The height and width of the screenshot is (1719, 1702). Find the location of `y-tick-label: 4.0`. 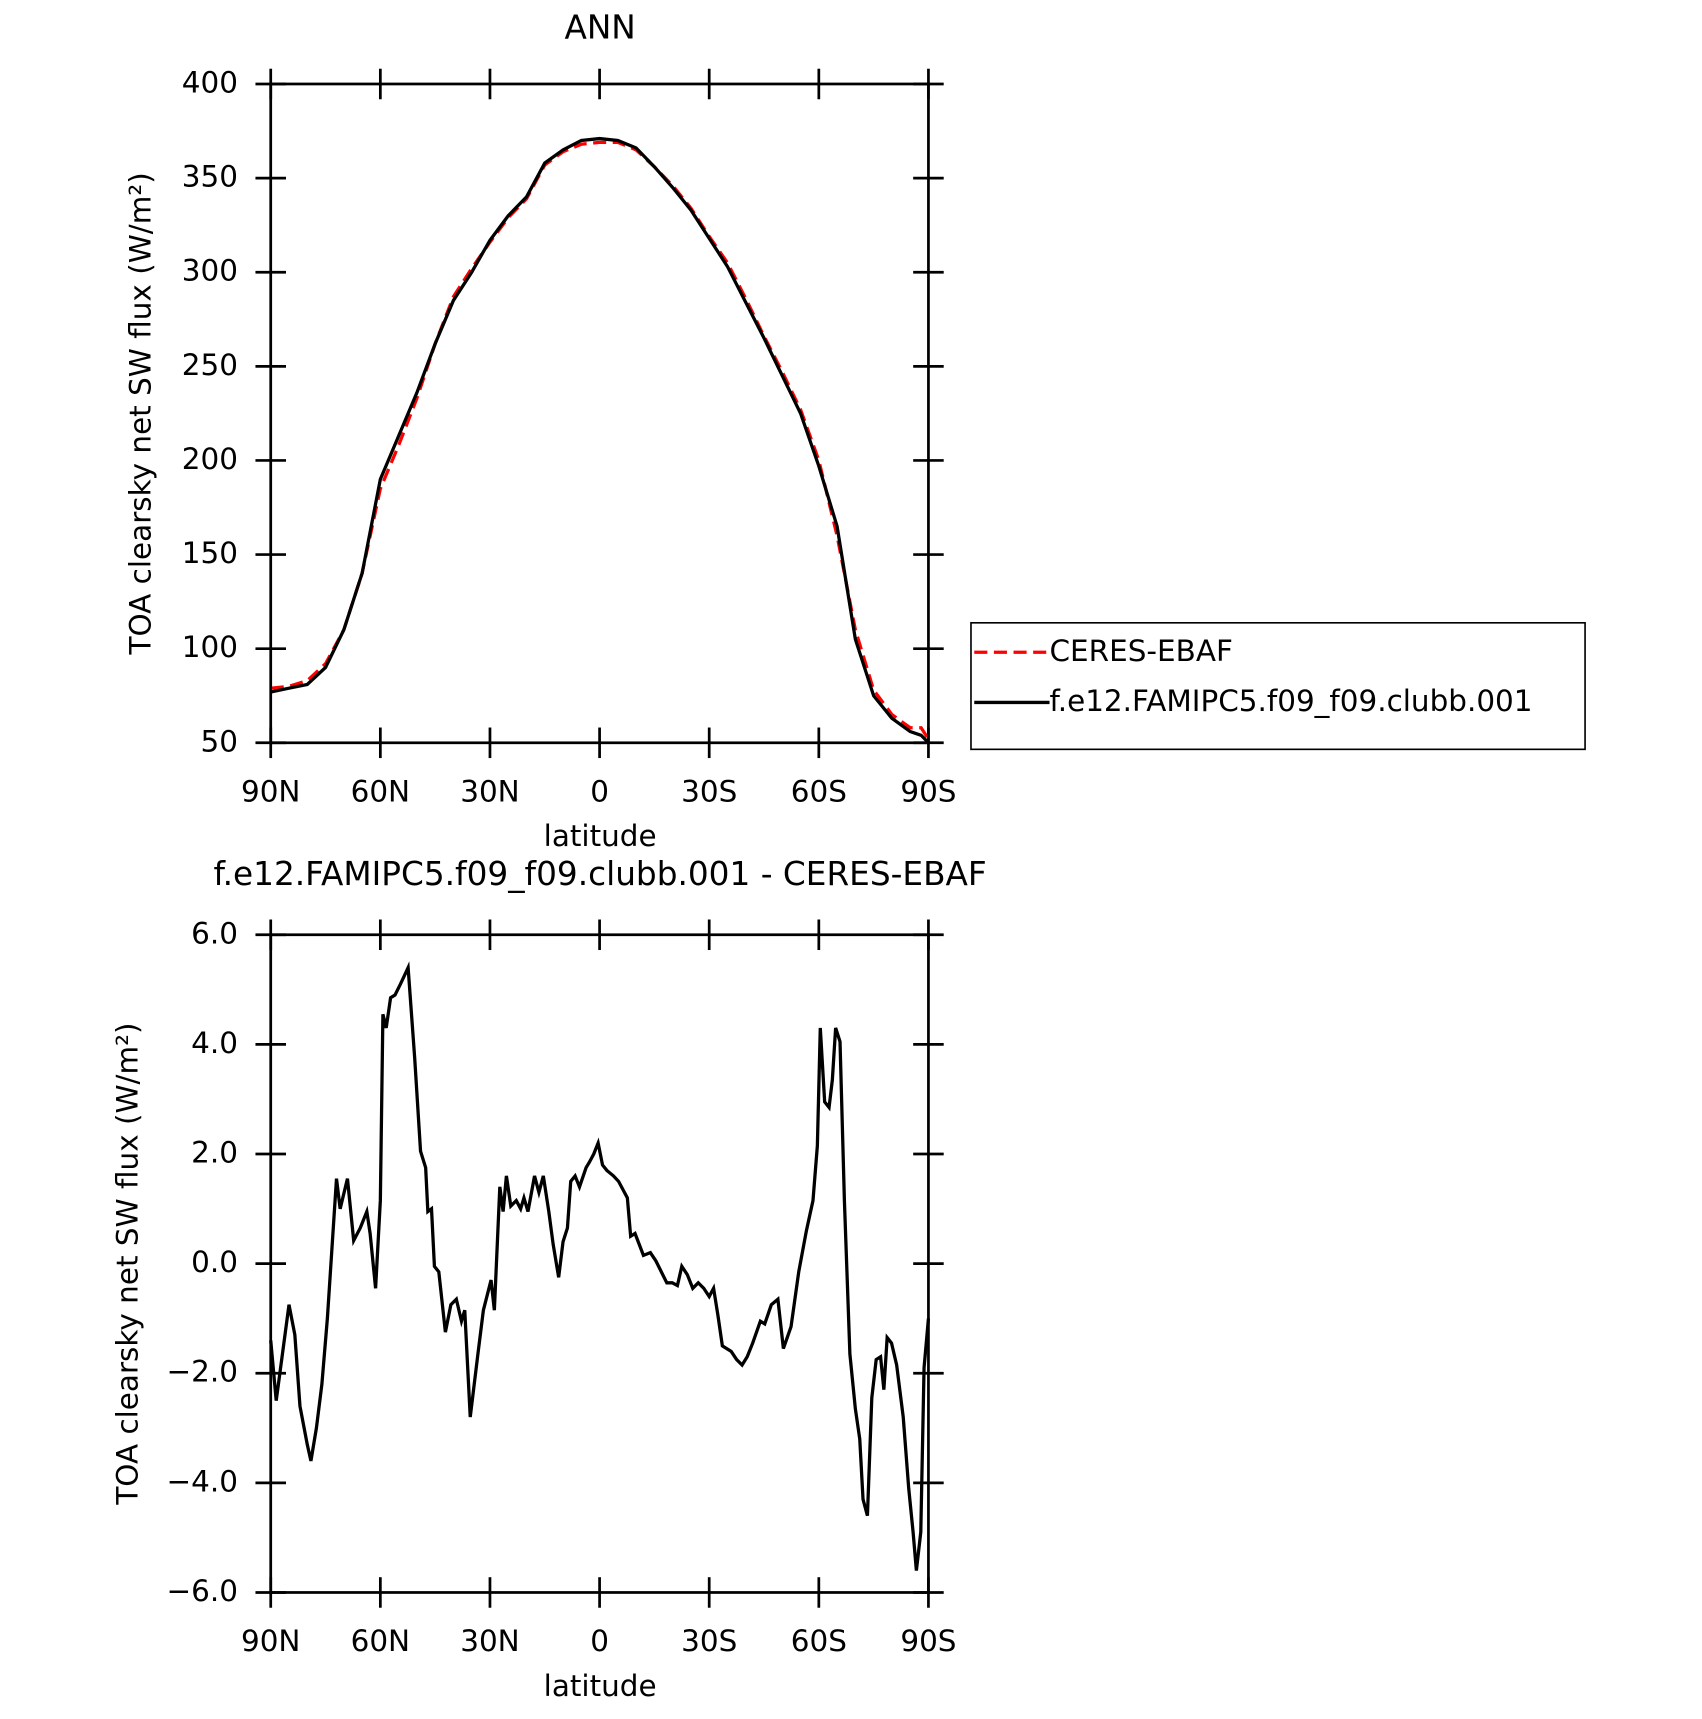

y-tick-label: 4.0 is located at coordinates (214, 1043).